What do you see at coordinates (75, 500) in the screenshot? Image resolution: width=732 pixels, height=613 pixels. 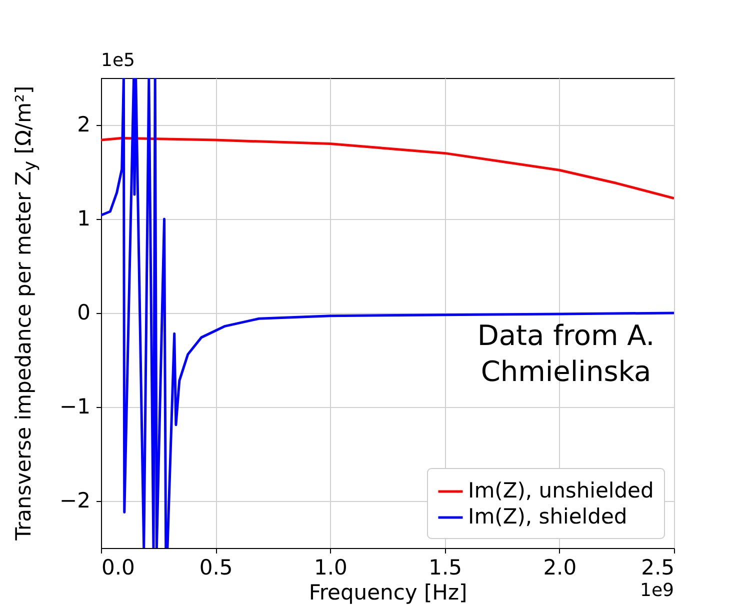 I see `y-tick-label: −2` at bounding box center [75, 500].